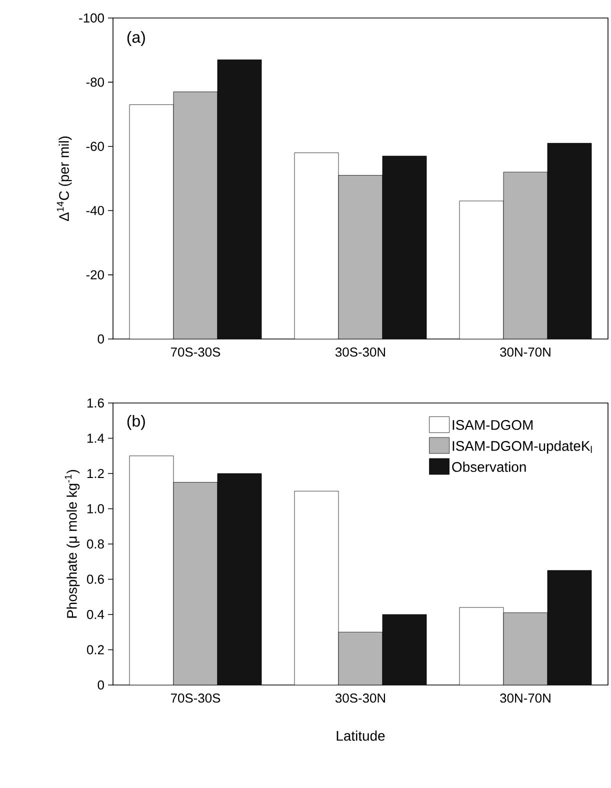 The height and width of the screenshot is (788, 611). Describe the element at coordinates (95, 275) in the screenshot. I see `y-tick-label: -20` at that location.